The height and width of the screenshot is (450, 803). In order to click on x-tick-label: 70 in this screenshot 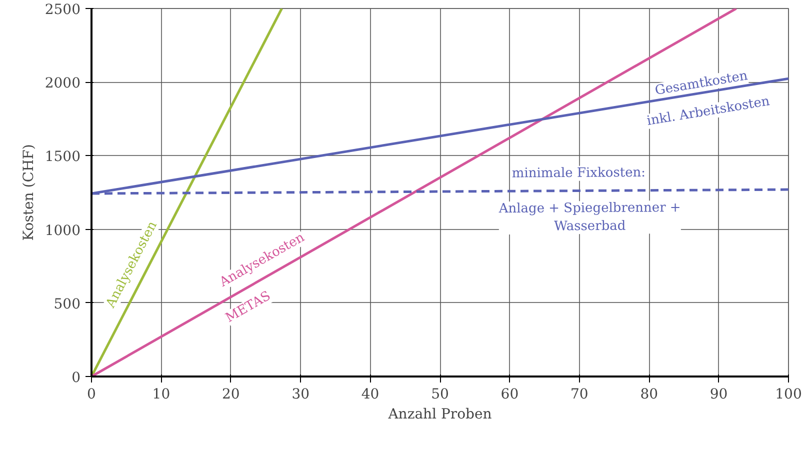, I will do `click(579, 394)`.